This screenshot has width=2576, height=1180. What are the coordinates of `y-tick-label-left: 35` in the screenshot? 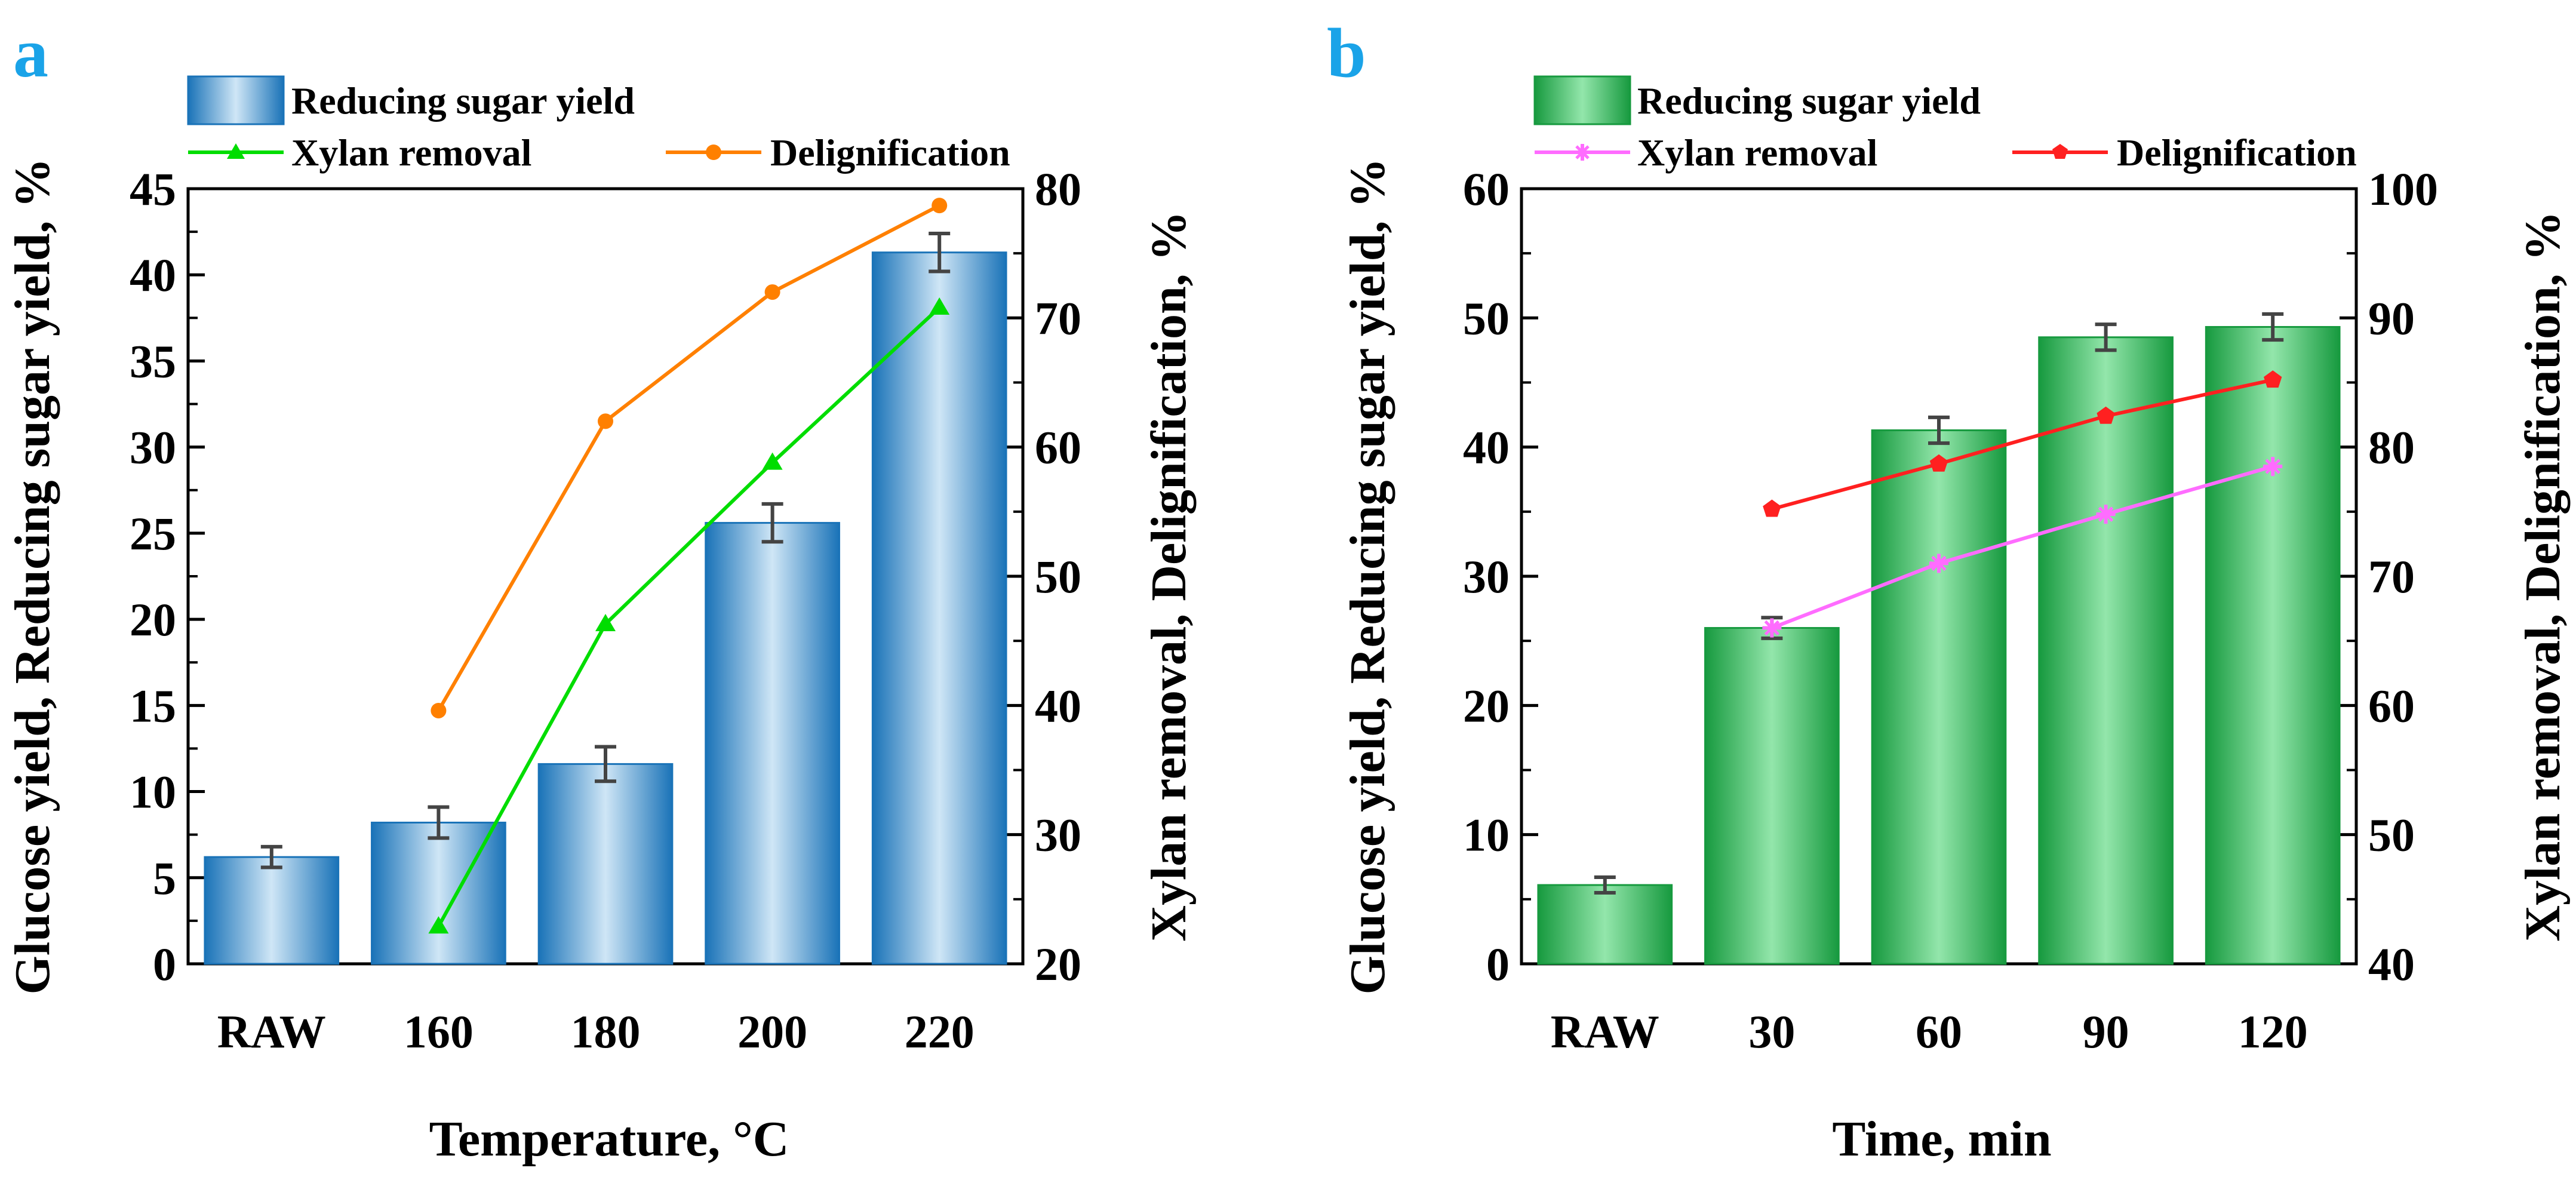 It's located at (153, 361).